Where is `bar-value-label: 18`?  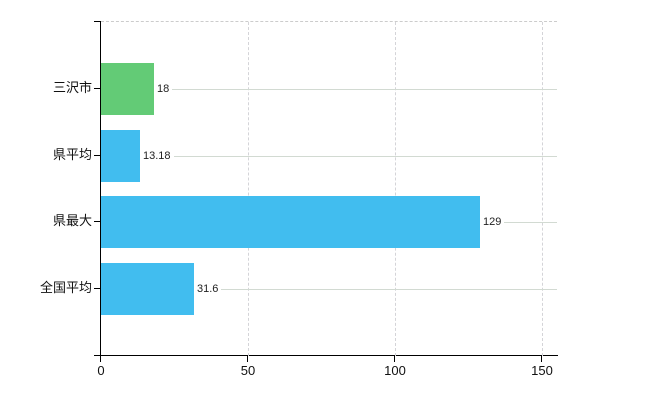
bar-value-label: 18 is located at coordinates (163, 89).